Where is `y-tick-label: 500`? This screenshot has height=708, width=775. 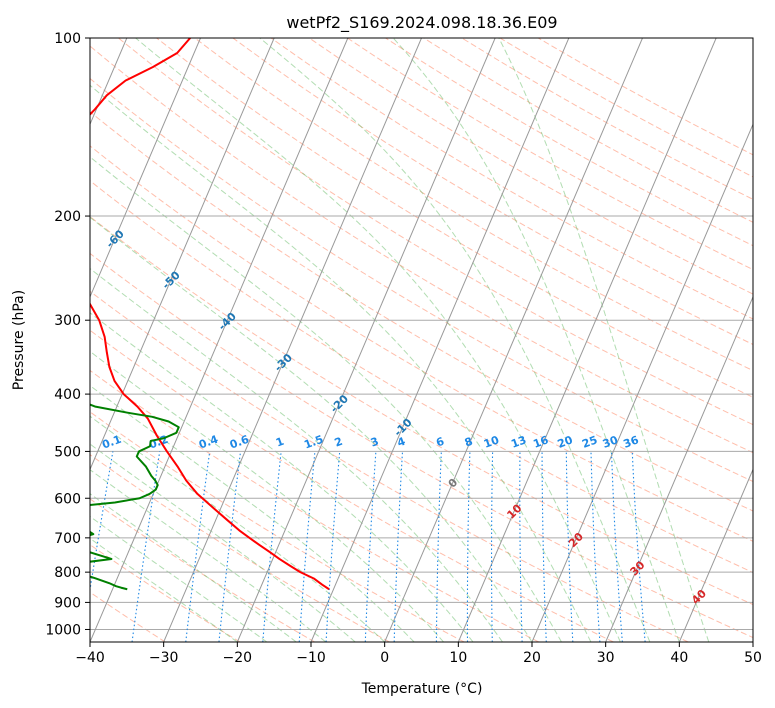 y-tick-label: 500 is located at coordinates (67, 452).